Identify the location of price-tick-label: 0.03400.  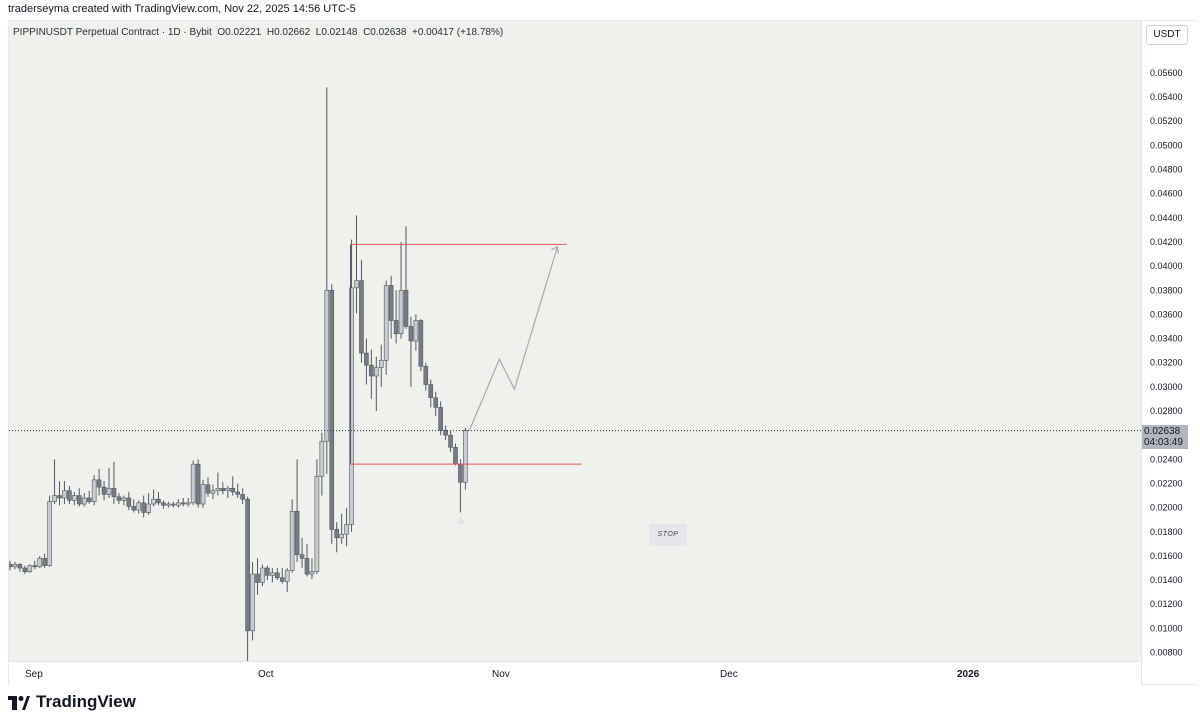
(1166, 339).